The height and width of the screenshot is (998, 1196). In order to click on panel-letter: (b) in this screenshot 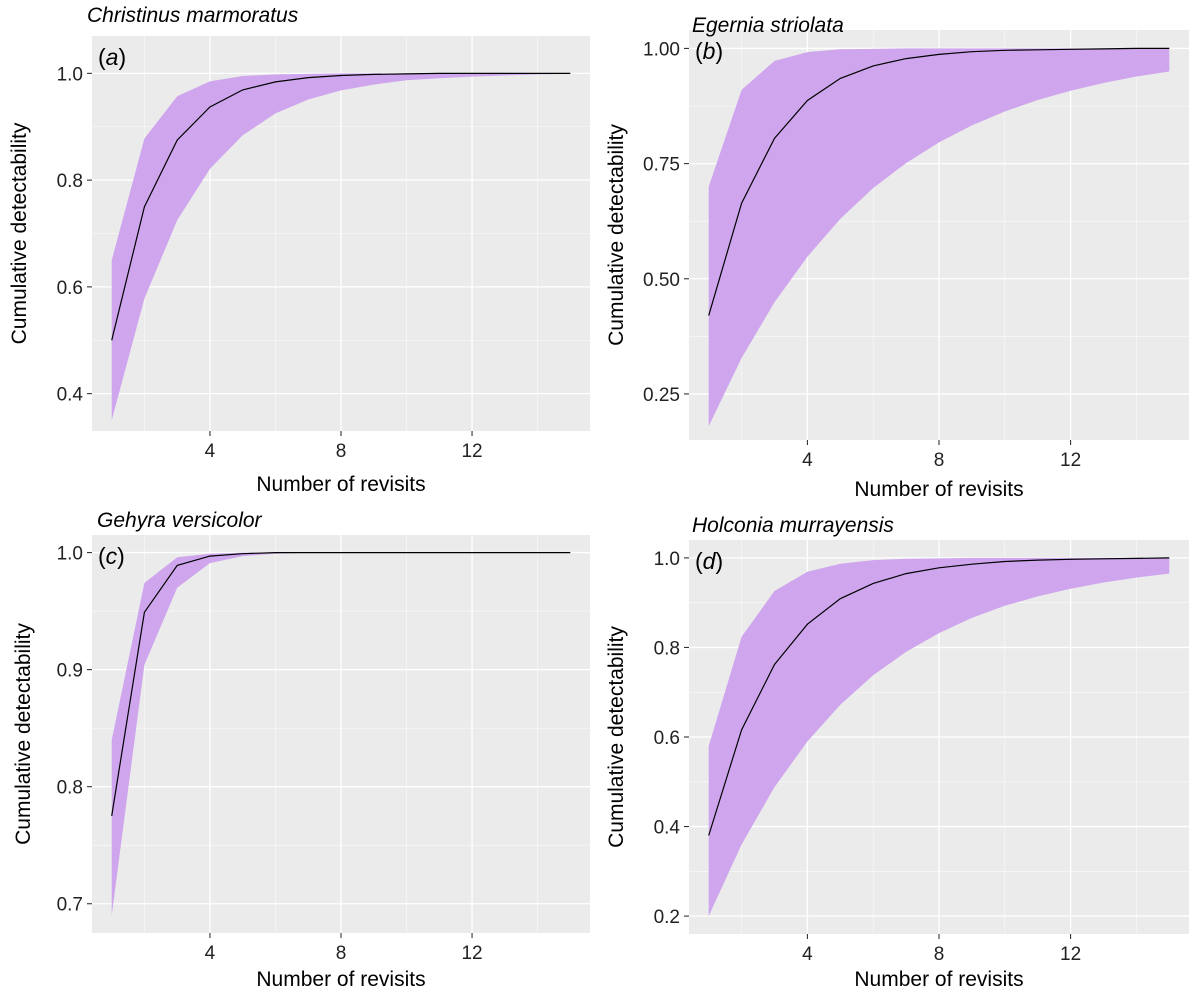, I will do `click(709, 51)`.